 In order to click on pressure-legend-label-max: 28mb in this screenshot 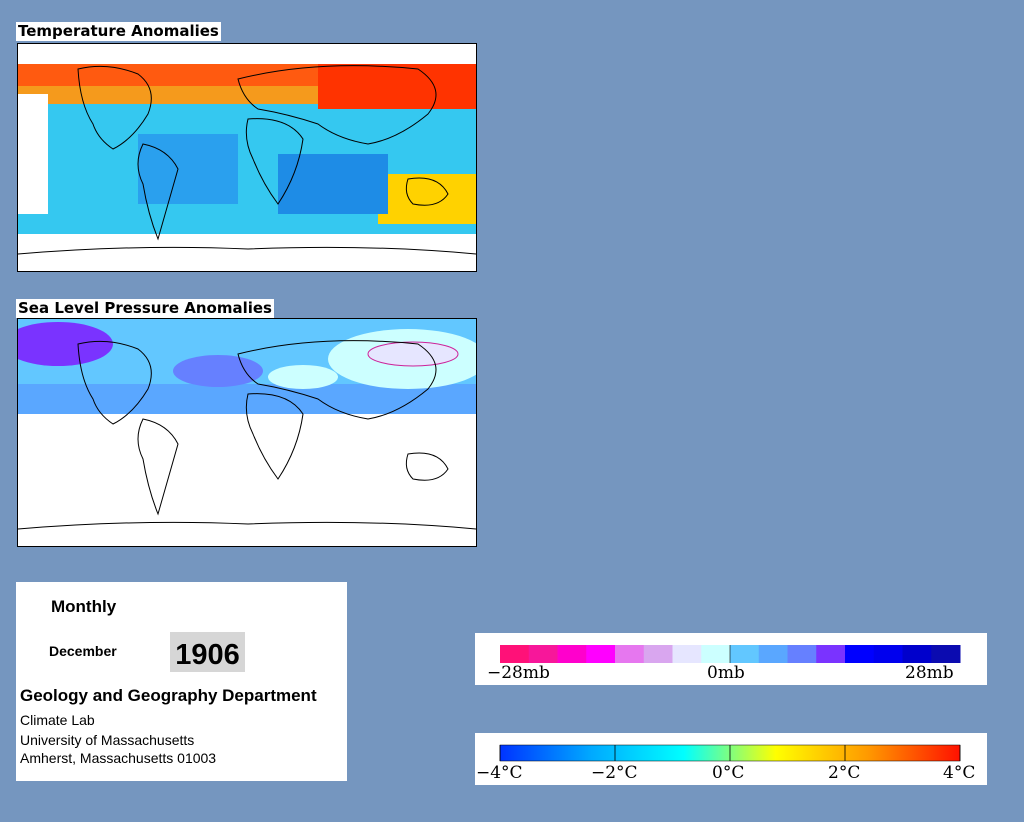, I will do `click(929, 673)`.